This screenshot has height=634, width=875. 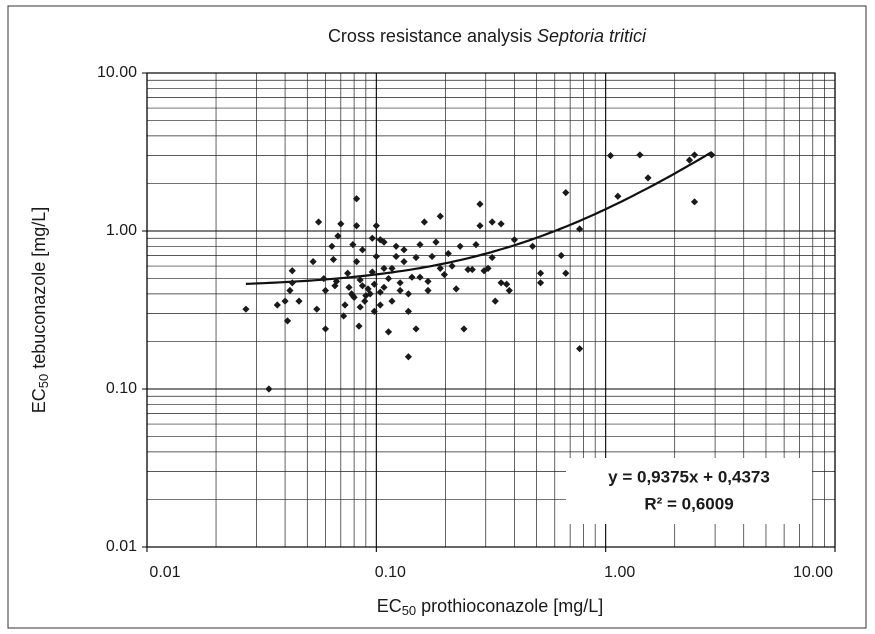 I want to click on x-label-rest: prothioconazole [mg/L], so click(x=509, y=606).